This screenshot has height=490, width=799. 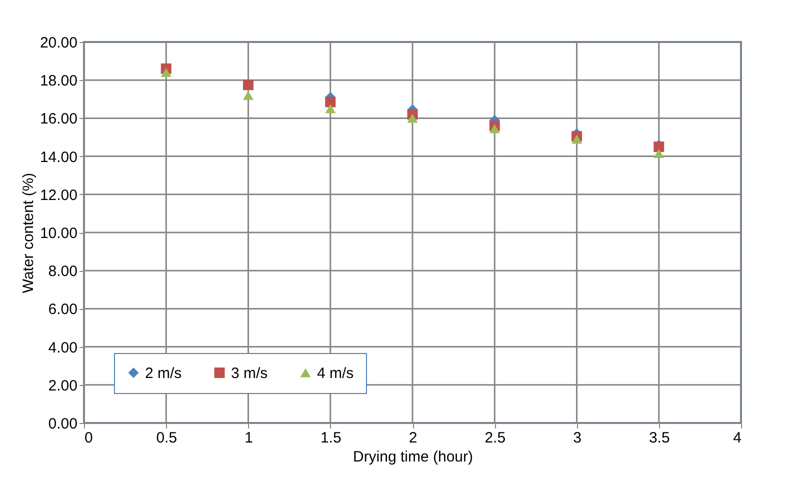 What do you see at coordinates (413, 457) in the screenshot?
I see `x-axis-title: Drying time (hour)` at bounding box center [413, 457].